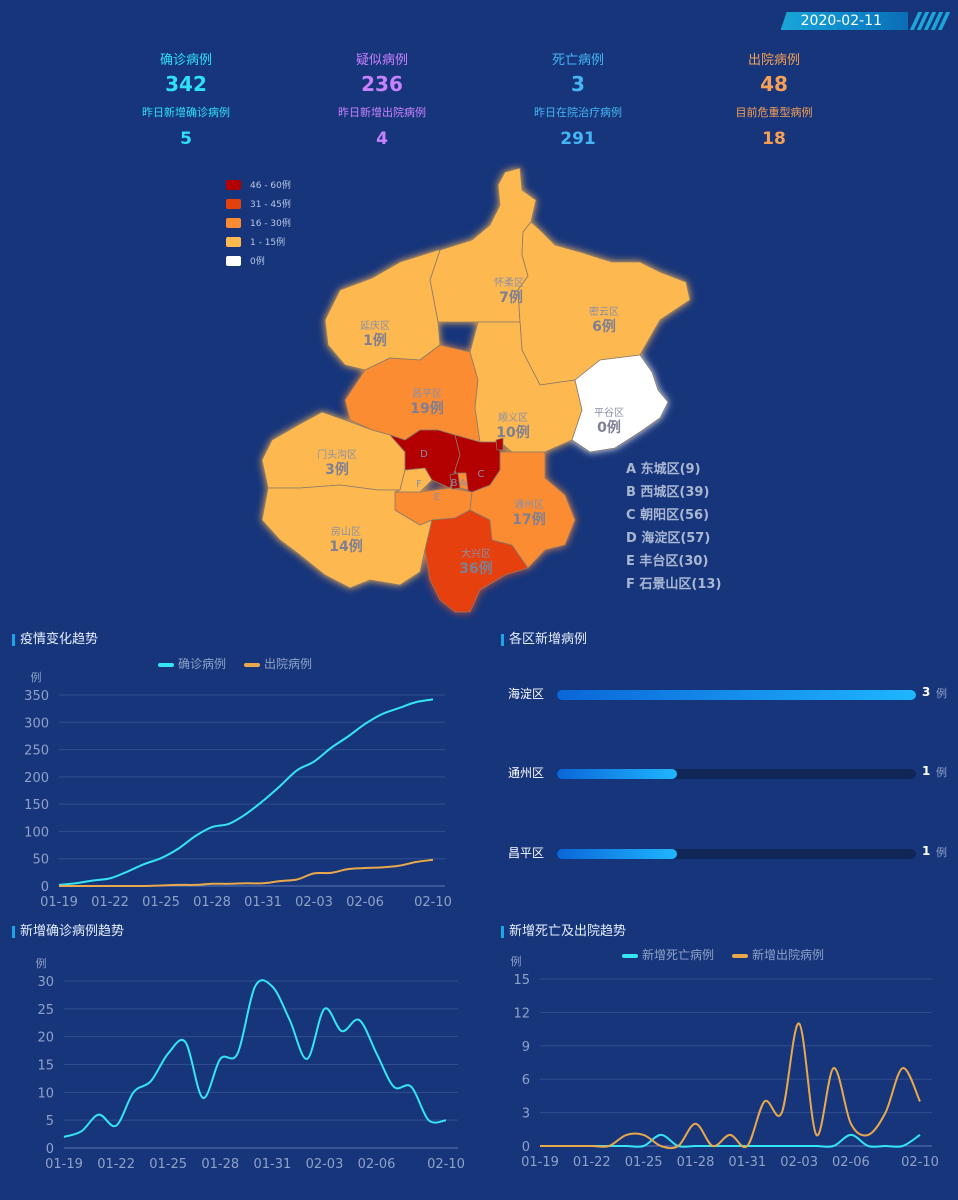 Image resolution: width=958 pixels, height=1200 pixels. I want to click on map-label-name: 密云区, so click(604, 311).